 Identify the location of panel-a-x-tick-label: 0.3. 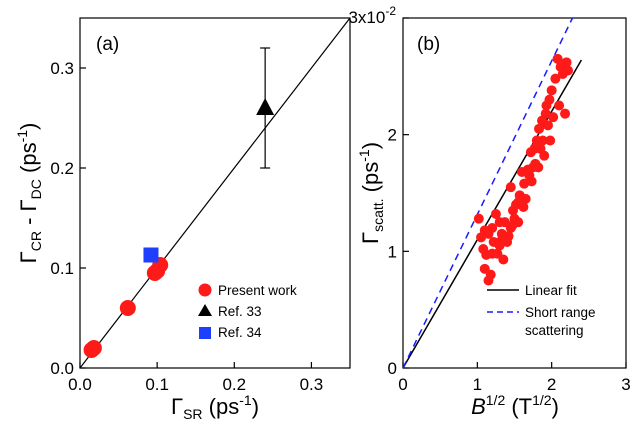
(312, 384).